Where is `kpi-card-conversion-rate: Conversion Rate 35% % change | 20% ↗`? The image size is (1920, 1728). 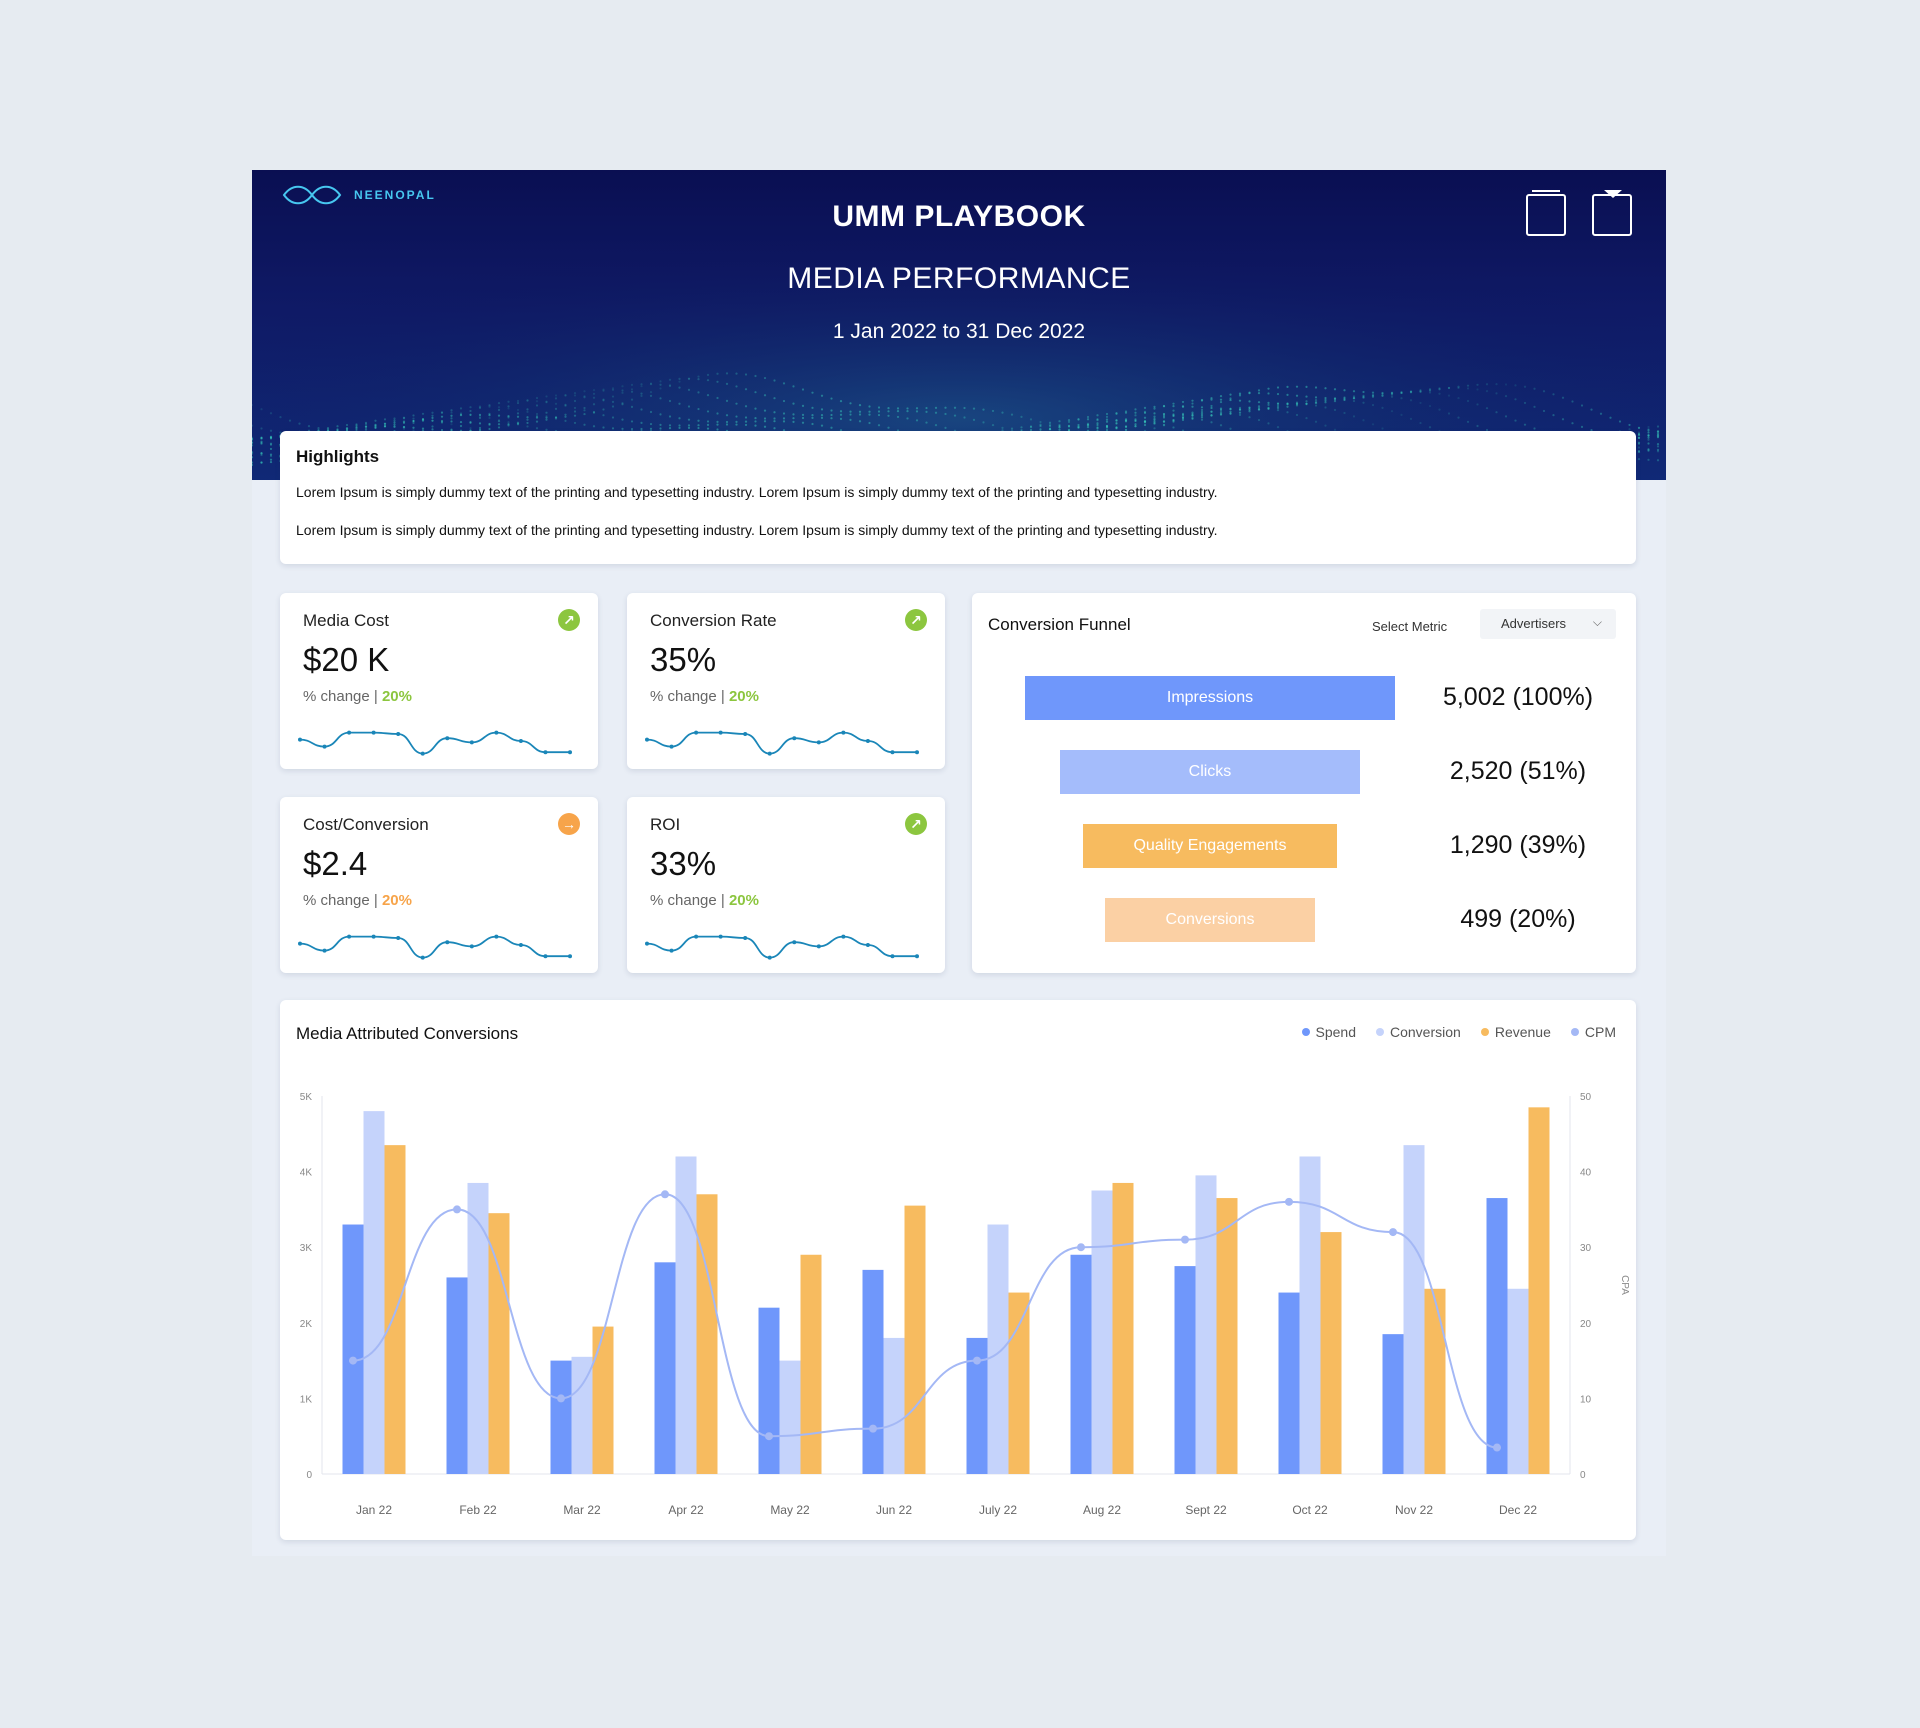
kpi-card-conversion-rate: Conversion Rate 35% % change | 20% ↗ is located at coordinates (786, 681).